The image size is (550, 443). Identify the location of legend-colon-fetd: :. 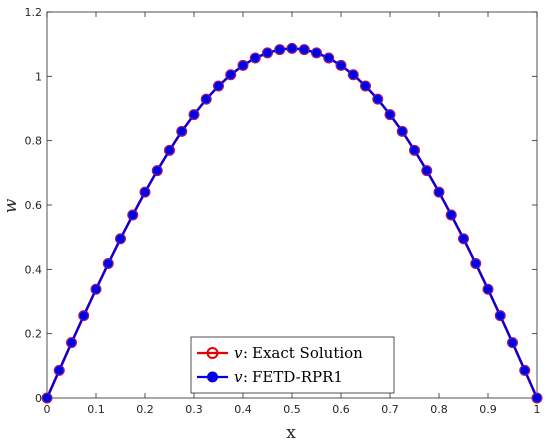
(245, 377).